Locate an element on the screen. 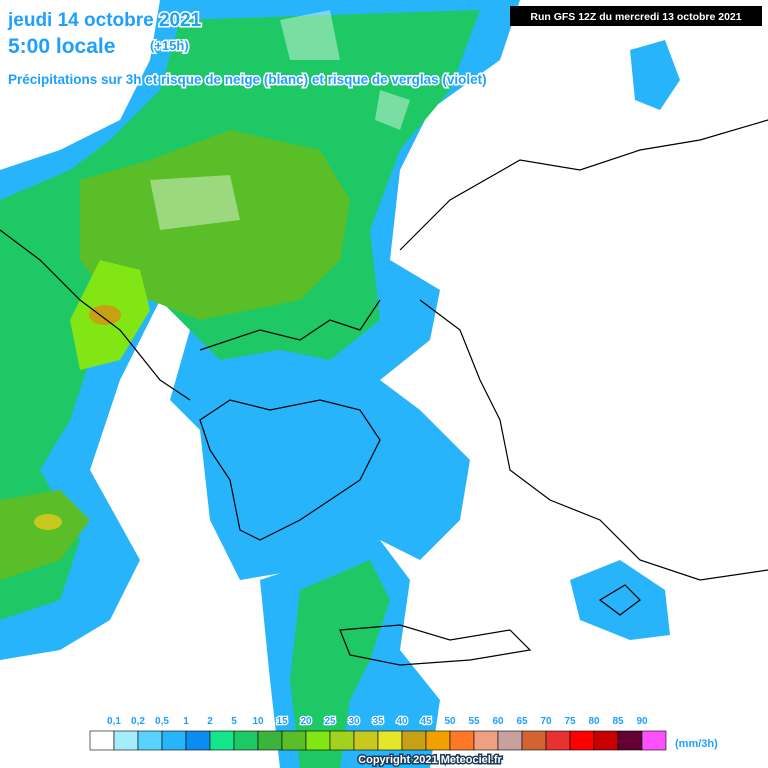 The image size is (768, 768). run-label: Run GFS 12Z du mercredi 13 octobre 2021 is located at coordinates (635, 17).